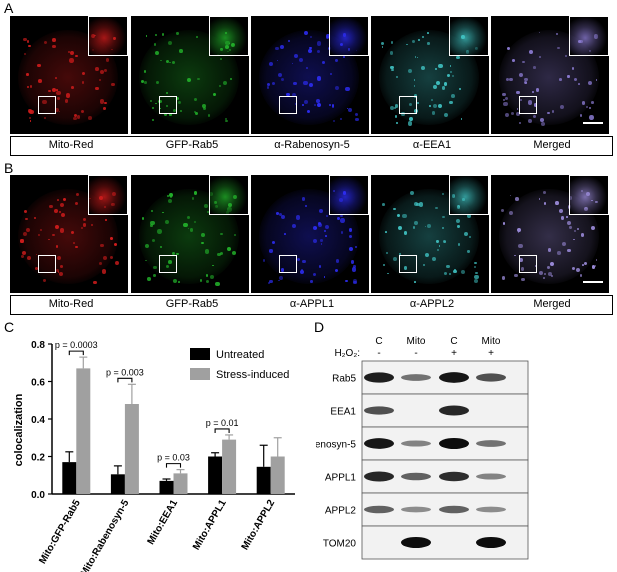  What do you see at coordinates (125, 380) in the screenshot?
I see `significance-bracket` at bounding box center [125, 380].